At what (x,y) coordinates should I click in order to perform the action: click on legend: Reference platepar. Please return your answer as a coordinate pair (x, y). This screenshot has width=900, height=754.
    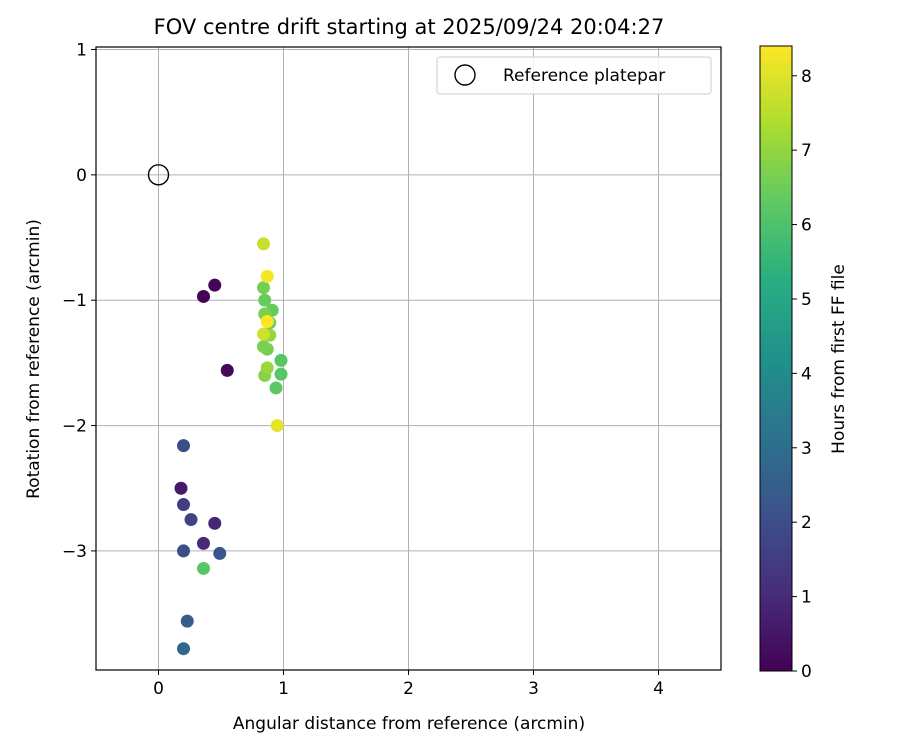
    Looking at the image, I should click on (574, 75).